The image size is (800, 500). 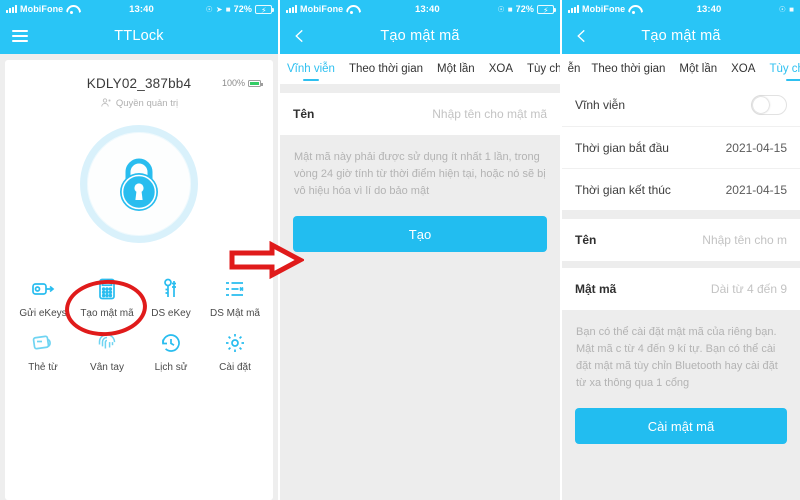 What do you see at coordinates (420, 88) in the screenshot?
I see `body-top-gap` at bounding box center [420, 88].